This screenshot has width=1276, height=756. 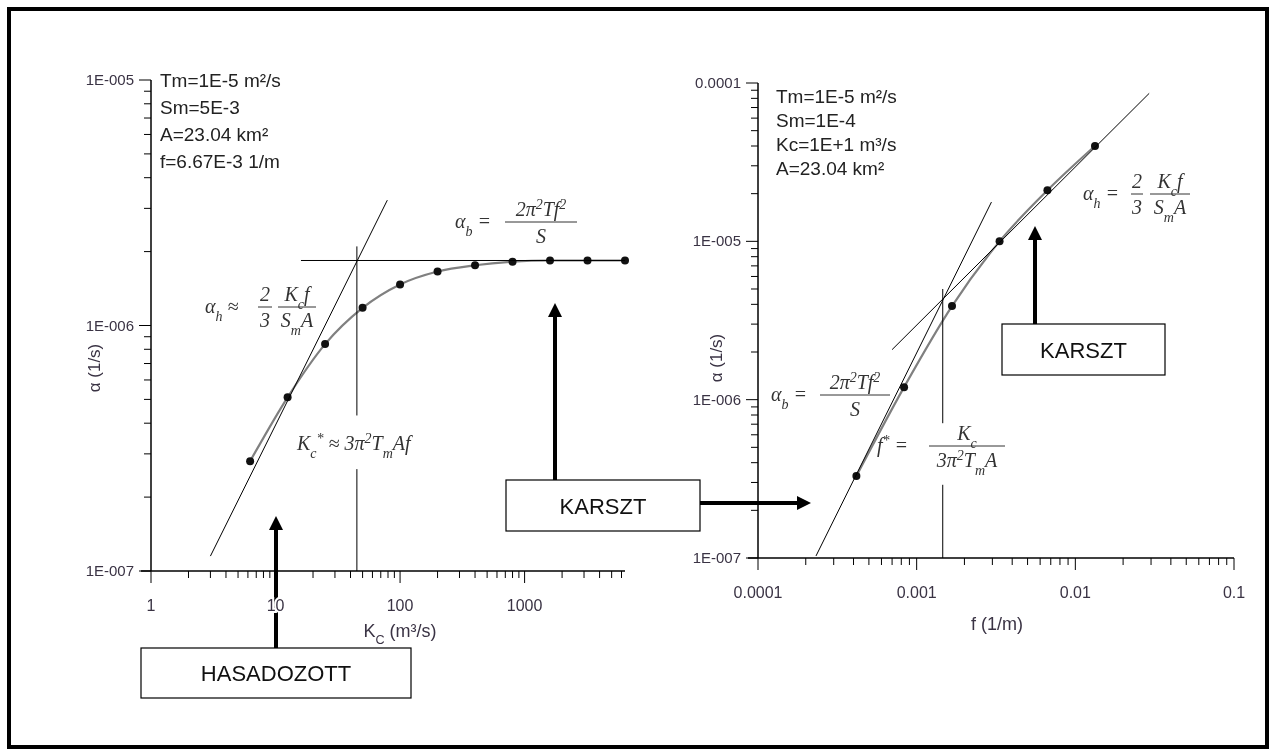 I want to click on y-tick-label: 0.0001, so click(x=718, y=82).